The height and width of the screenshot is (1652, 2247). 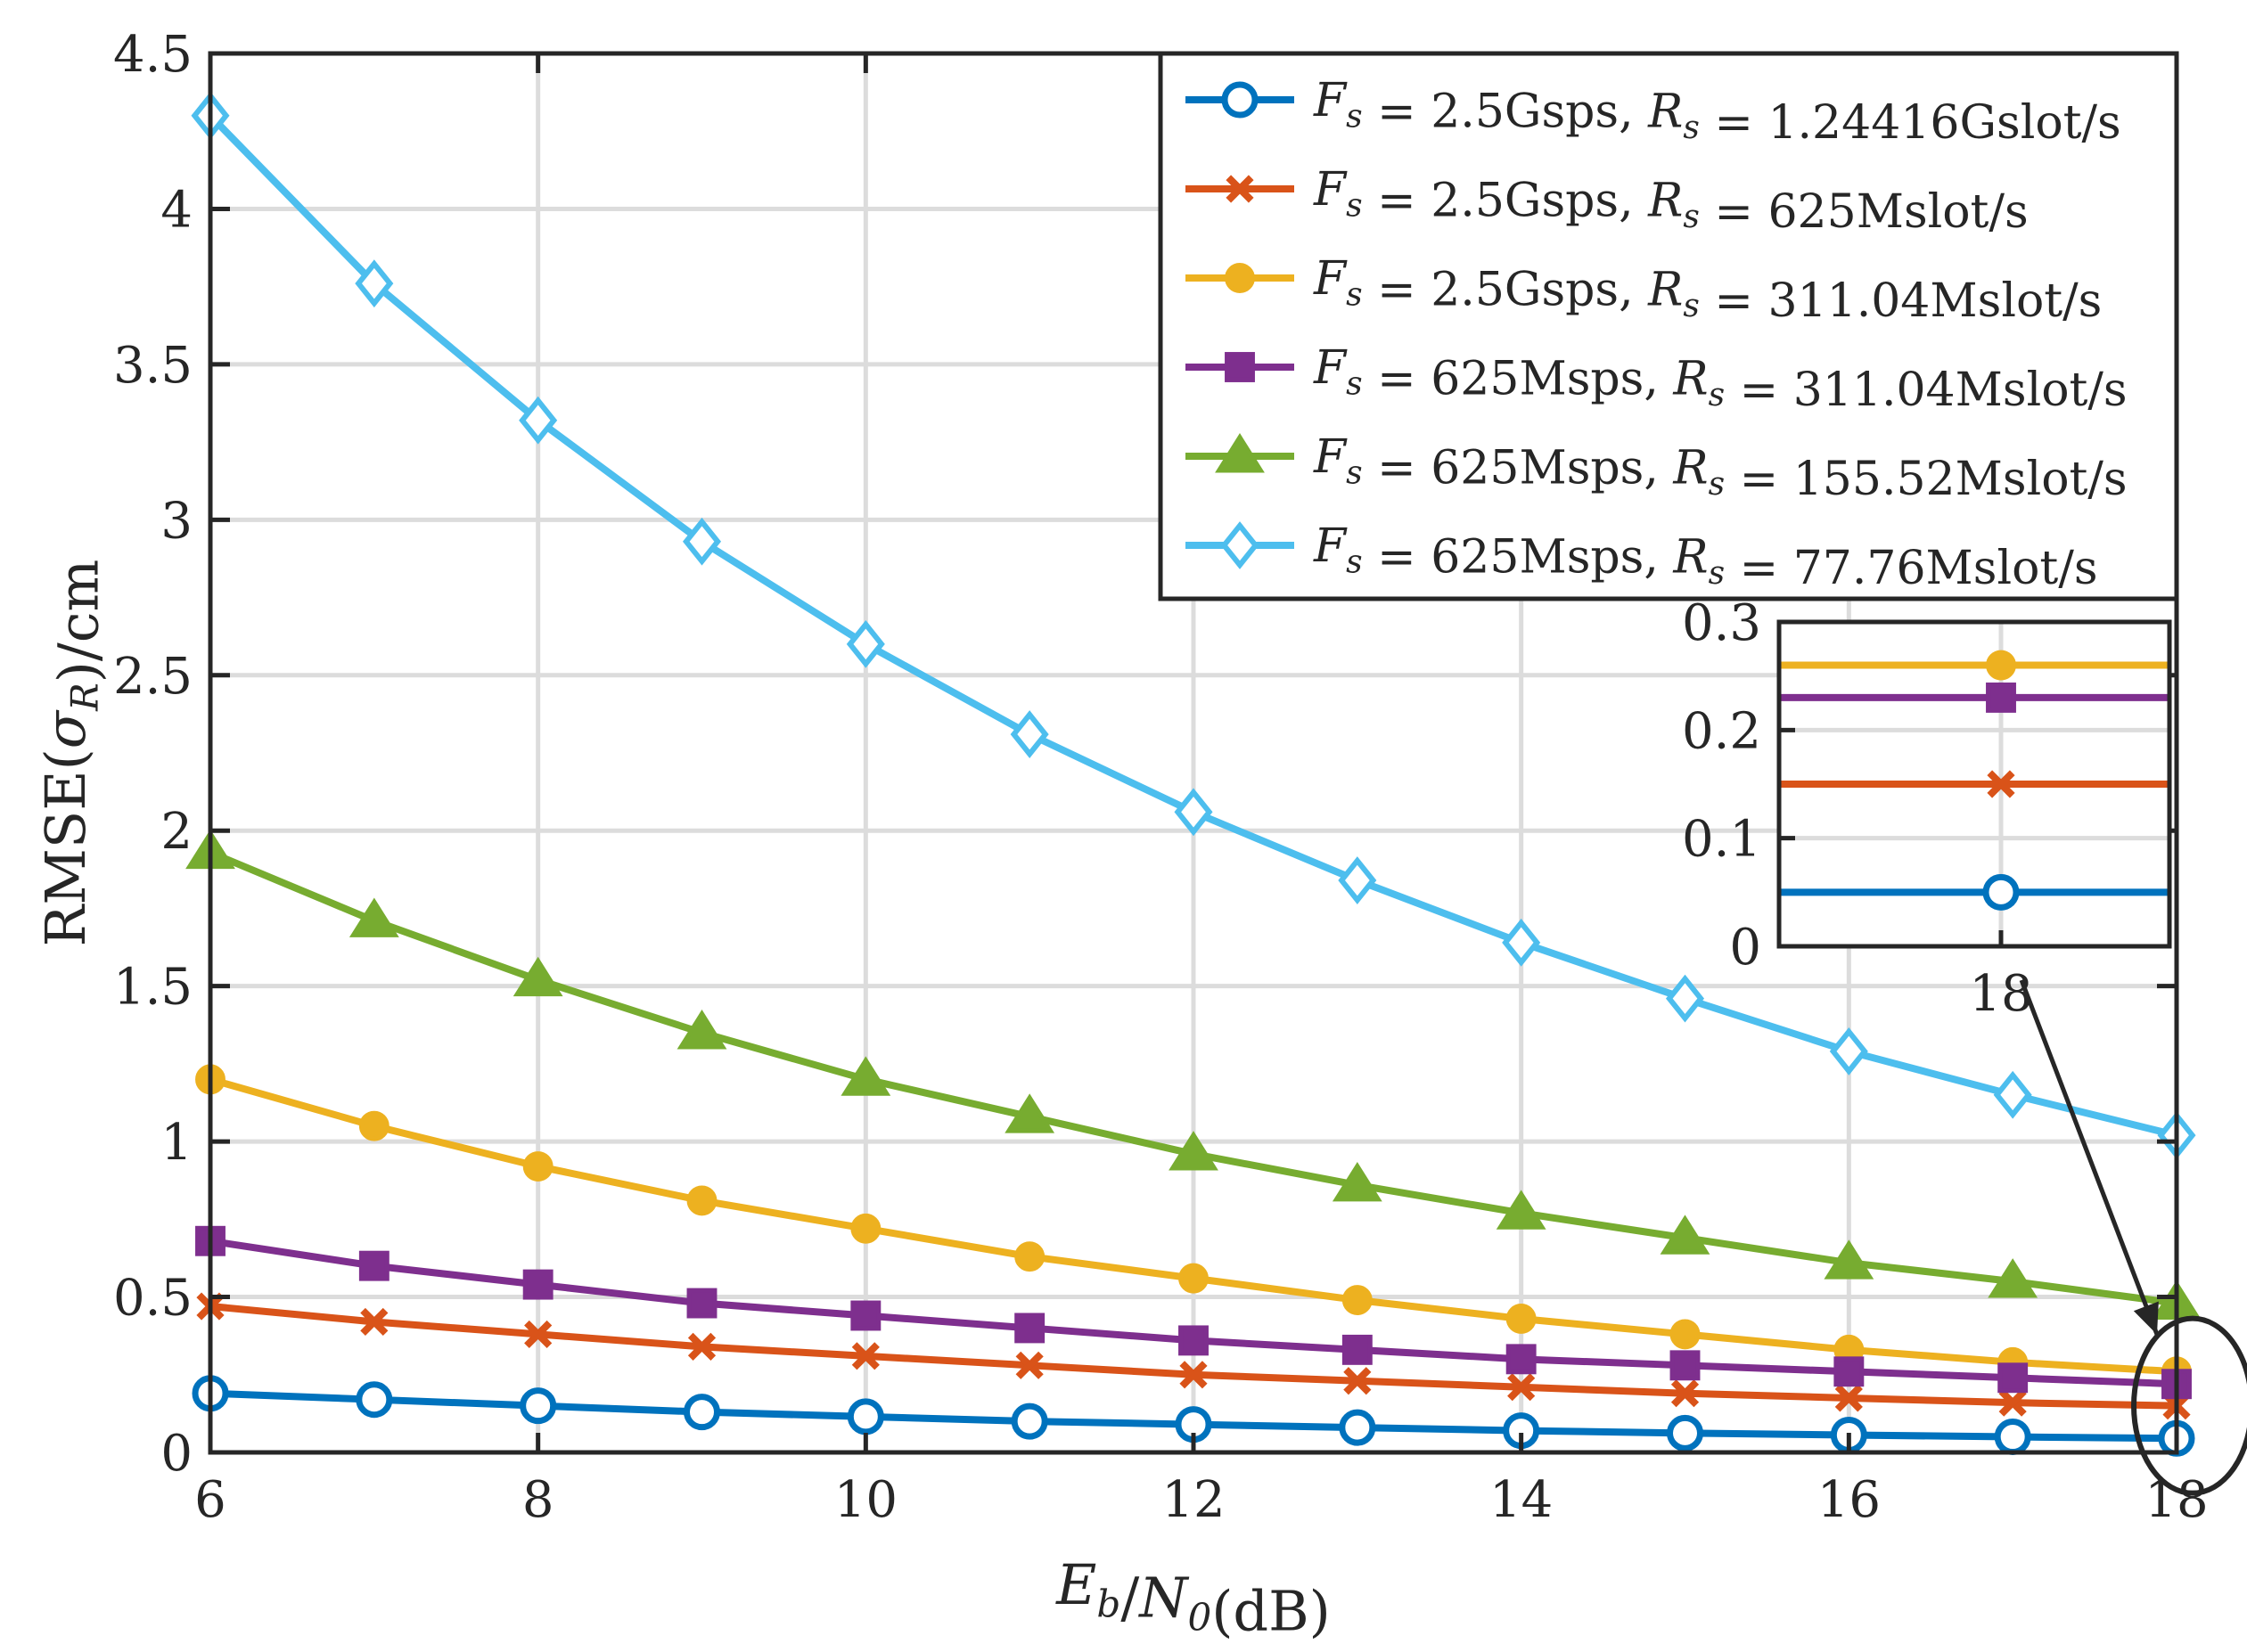 What do you see at coordinates (1721, 623) in the screenshot?
I see `inset-y-tick-label: 0.3` at bounding box center [1721, 623].